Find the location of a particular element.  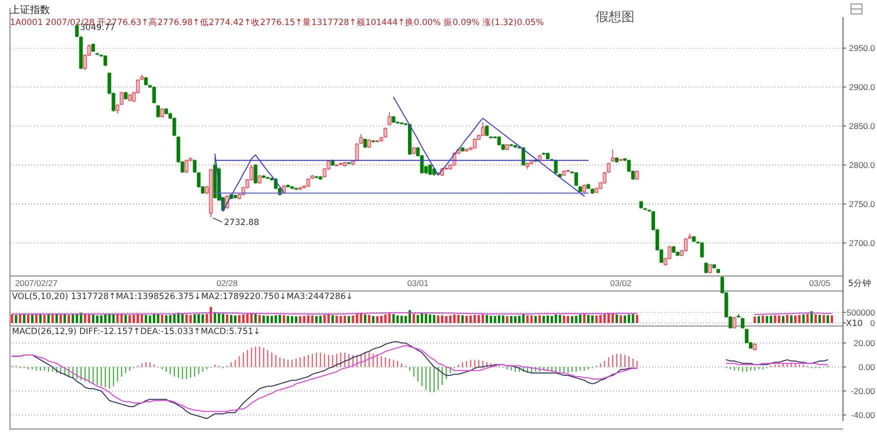

annotation: VOL(5,10,20) 1317728↑MA1:1398526.375↓MA2:1789220.750↓MA3:2447286↓ is located at coordinates (182, 297).